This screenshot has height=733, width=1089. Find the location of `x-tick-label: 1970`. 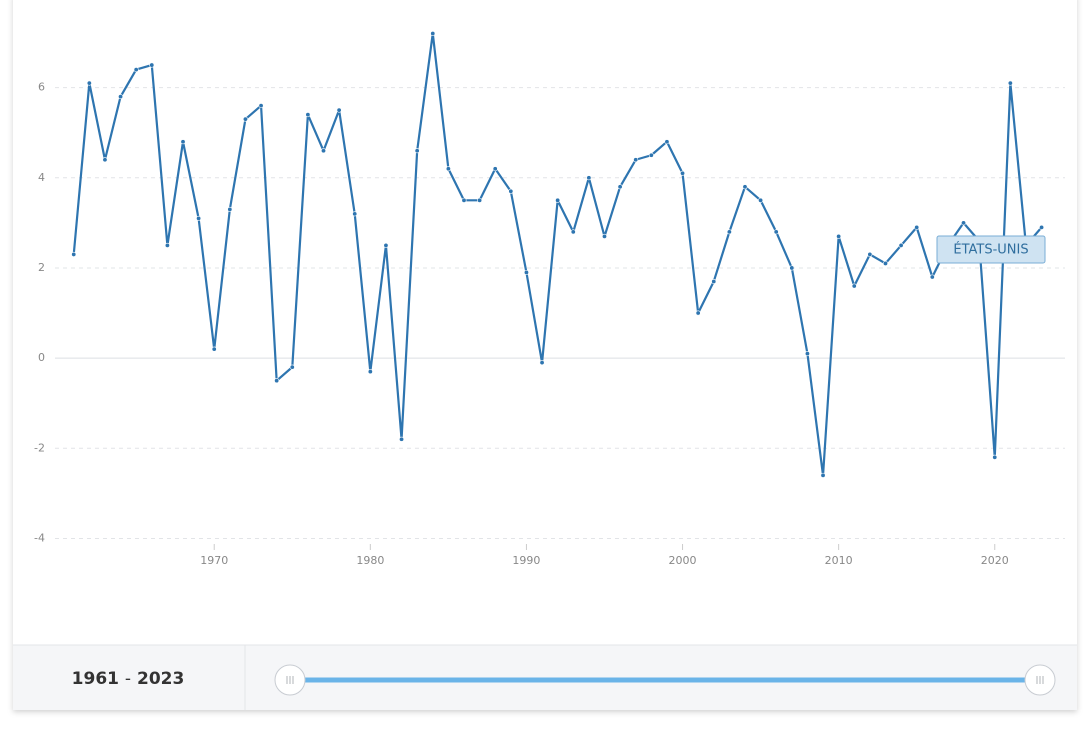

x-tick-label: 1970 is located at coordinates (214, 560).